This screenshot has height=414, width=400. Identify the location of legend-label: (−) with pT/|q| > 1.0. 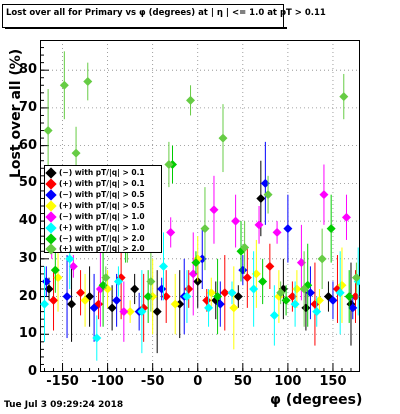
(102, 216).